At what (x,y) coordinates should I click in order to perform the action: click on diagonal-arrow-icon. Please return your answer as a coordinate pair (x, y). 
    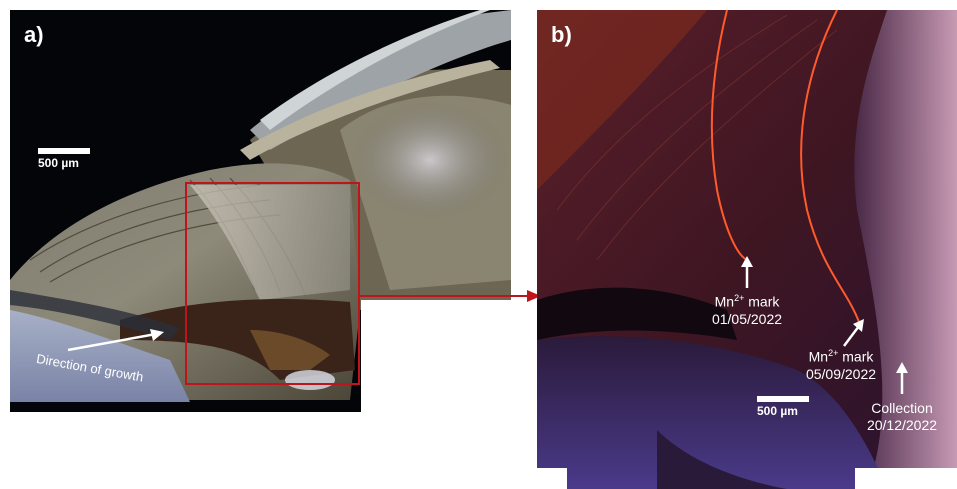
    Looking at the image, I should click on (853, 333).